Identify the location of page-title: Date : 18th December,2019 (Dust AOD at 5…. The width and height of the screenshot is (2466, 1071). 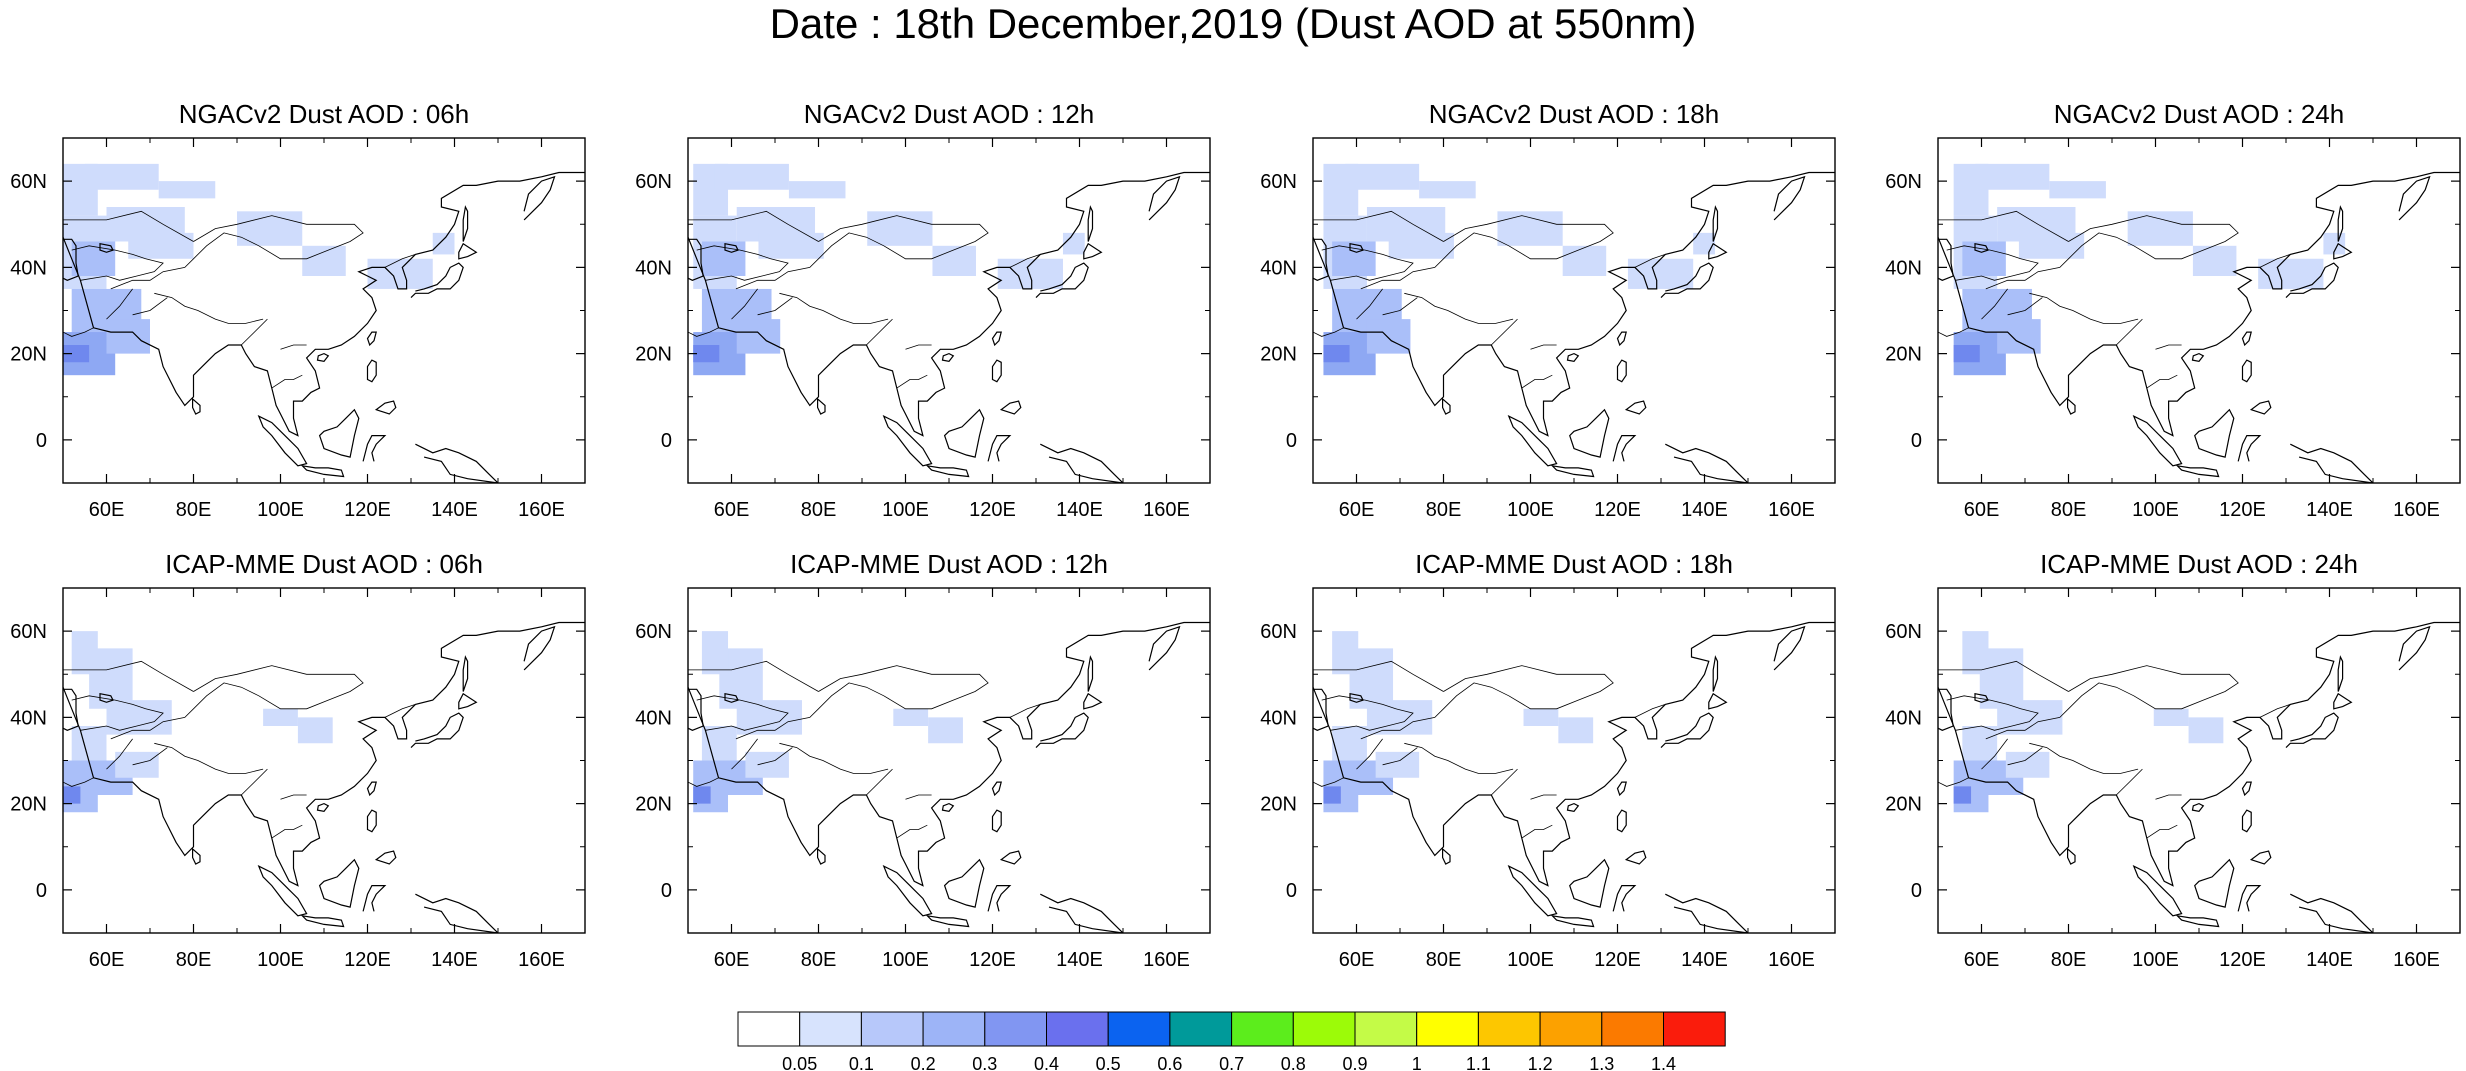
(1233, 23).